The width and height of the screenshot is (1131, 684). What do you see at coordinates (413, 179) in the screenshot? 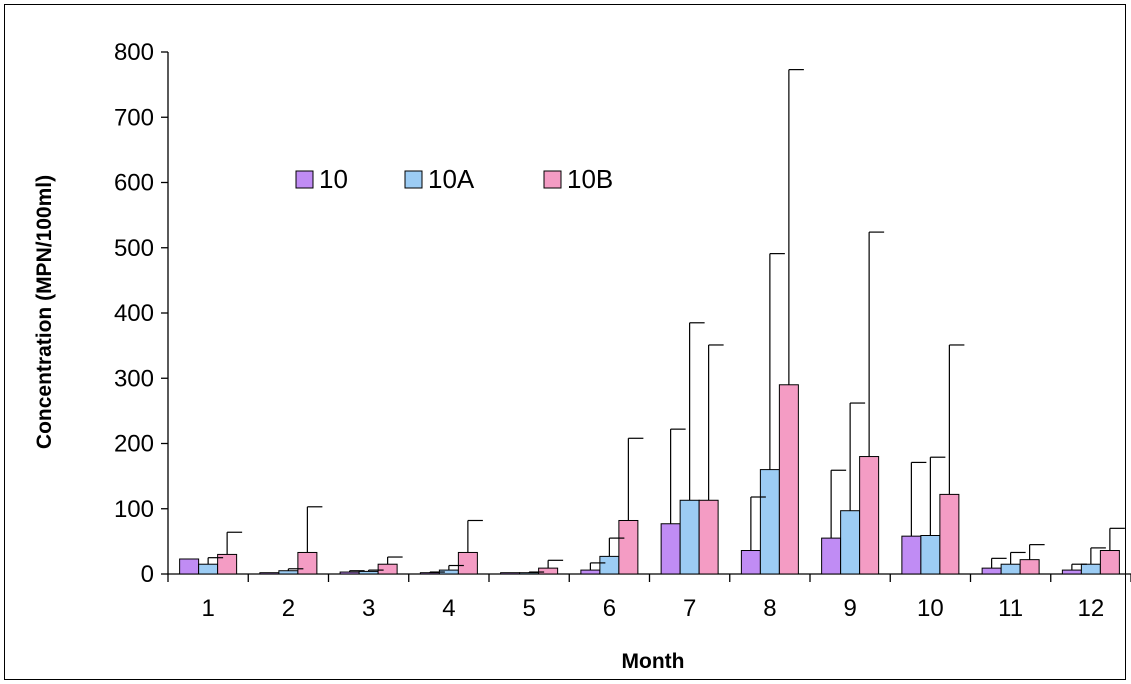
I see `legend-swatch-10A` at bounding box center [413, 179].